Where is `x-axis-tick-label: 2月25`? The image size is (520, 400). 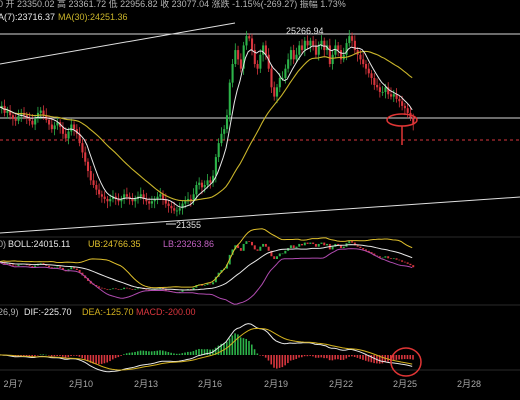
x-axis-tick-label: 2月25 is located at coordinates (405, 384).